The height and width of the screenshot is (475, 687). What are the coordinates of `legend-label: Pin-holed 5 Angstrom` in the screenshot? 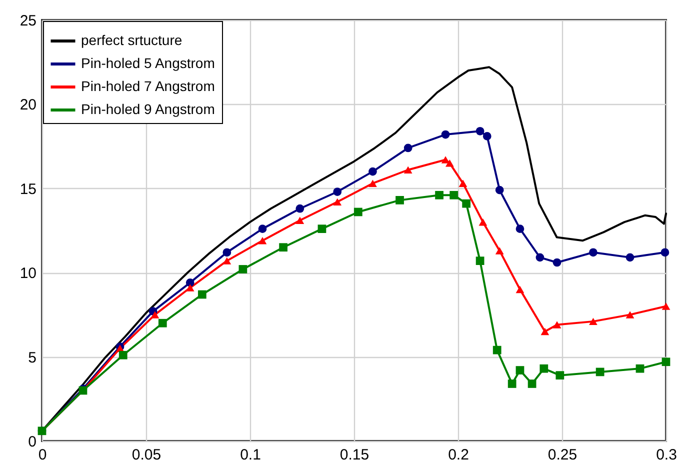 It's located at (148, 63).